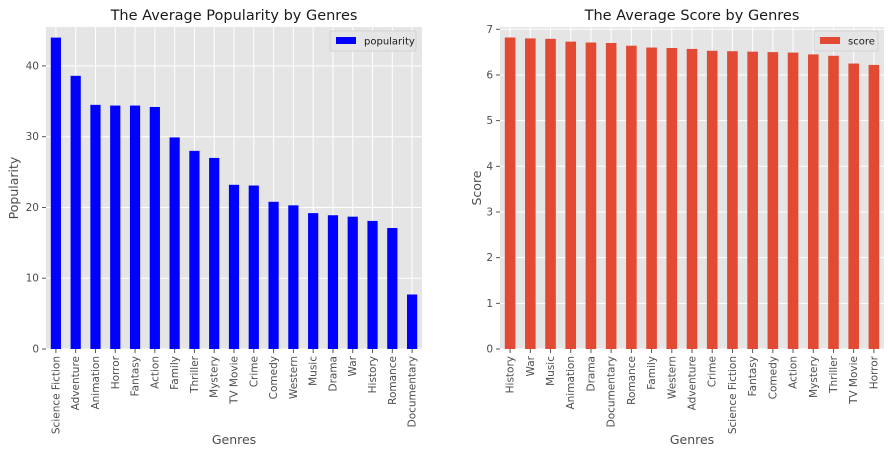  What do you see at coordinates (489, 75) in the screenshot?
I see `y-tick-label: 6` at bounding box center [489, 75].